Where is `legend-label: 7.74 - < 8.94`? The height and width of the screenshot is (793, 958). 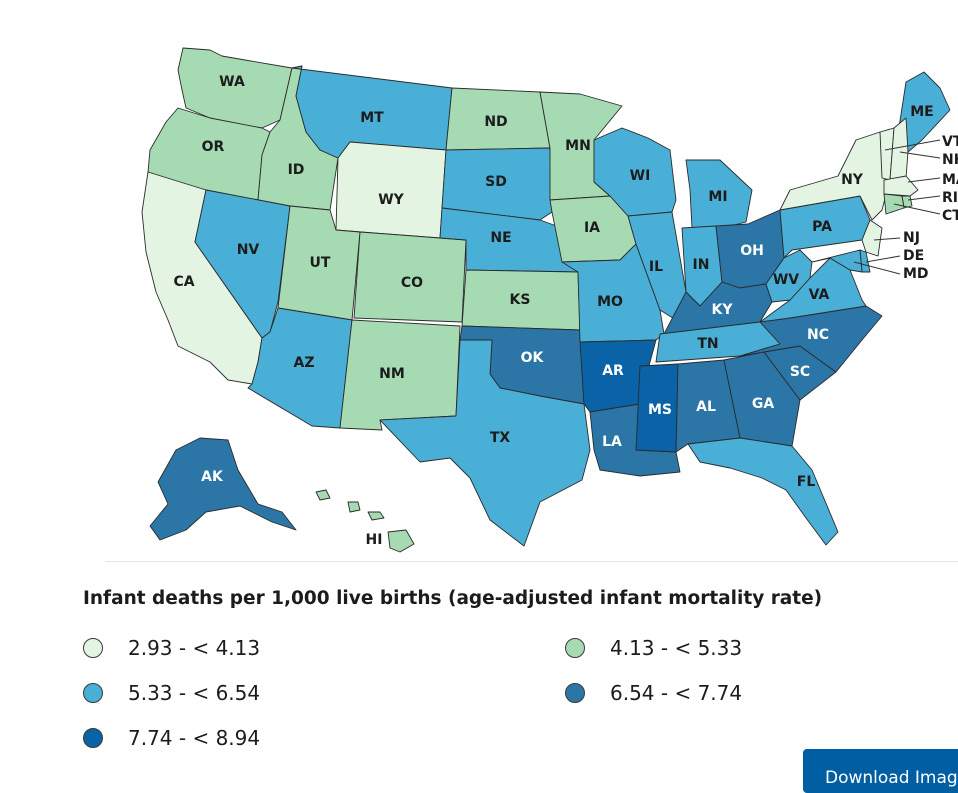 legend-label: 7.74 - < 8.94 is located at coordinates (194, 738).